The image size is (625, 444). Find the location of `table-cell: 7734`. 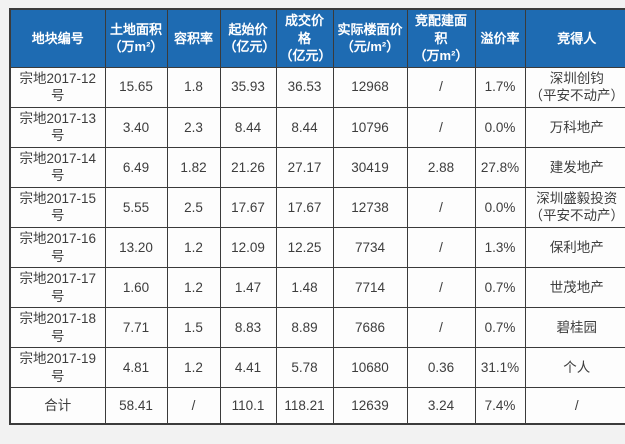

table-cell: 7734 is located at coordinates (370, 248).